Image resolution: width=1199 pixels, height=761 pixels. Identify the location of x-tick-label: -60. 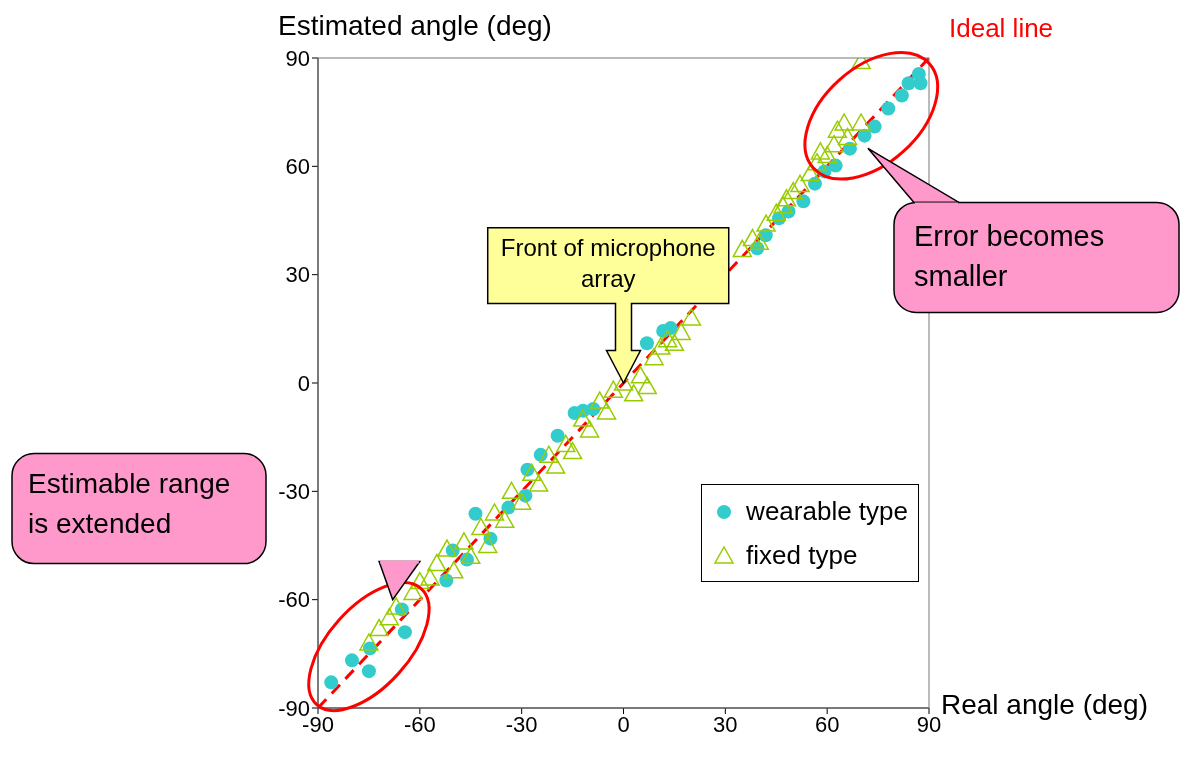
(419, 724).